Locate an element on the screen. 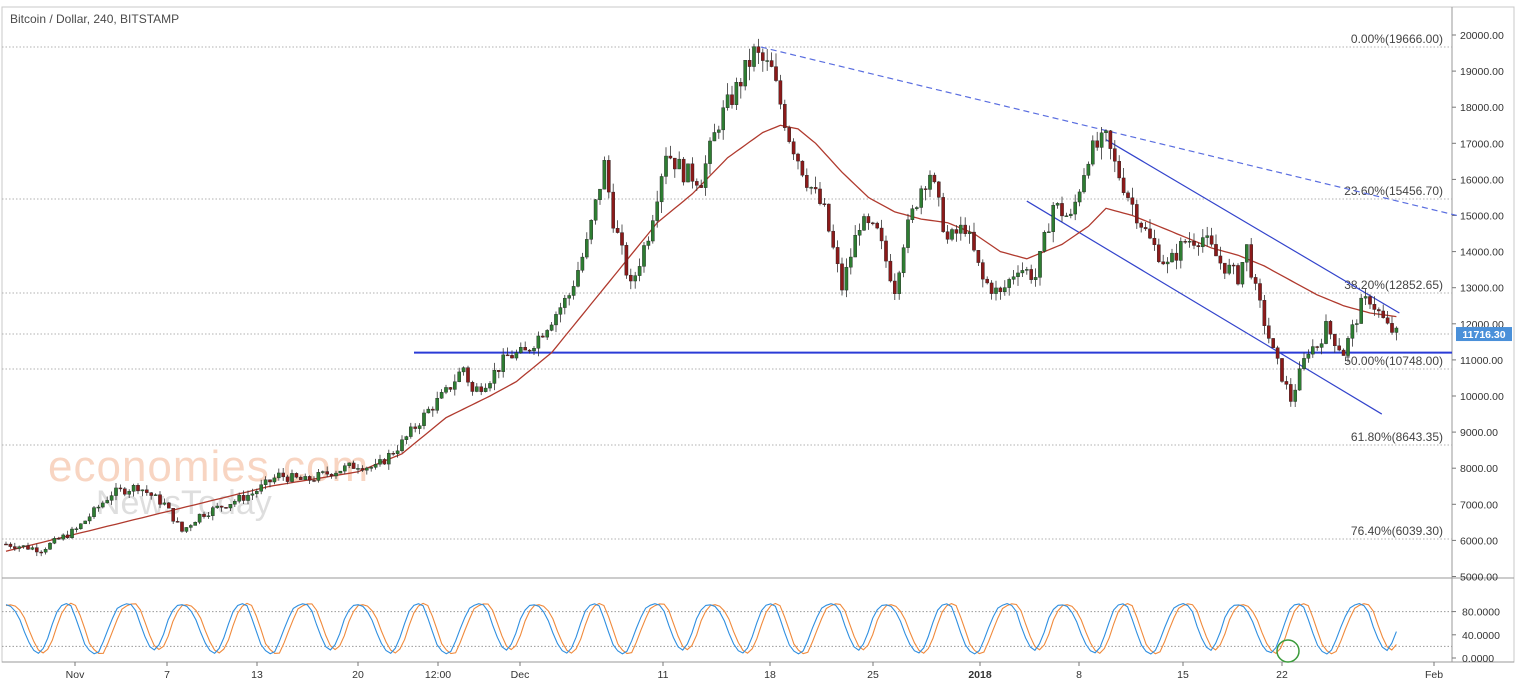 Image resolution: width=1516 pixels, height=686 pixels. last-price-tag-label: 11716.30 is located at coordinates (1483, 335).